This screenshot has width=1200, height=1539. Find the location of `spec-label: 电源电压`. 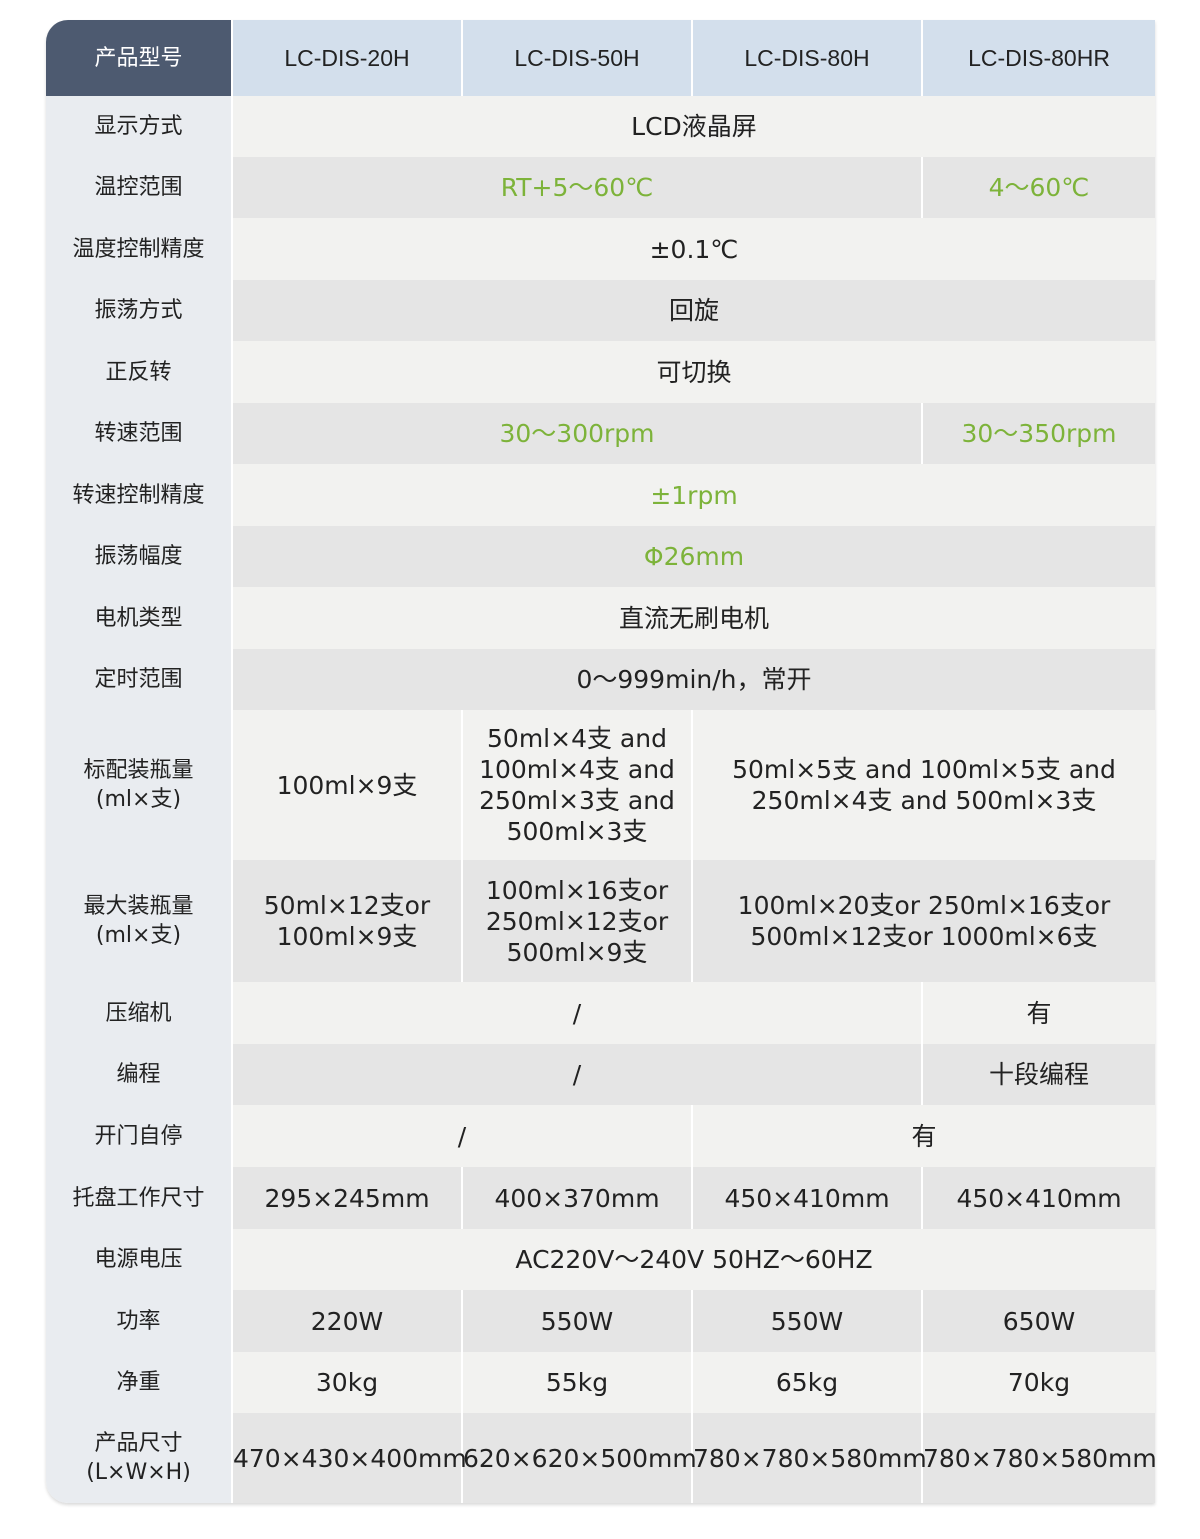

spec-label: 电源电压 is located at coordinates (139, 1259).